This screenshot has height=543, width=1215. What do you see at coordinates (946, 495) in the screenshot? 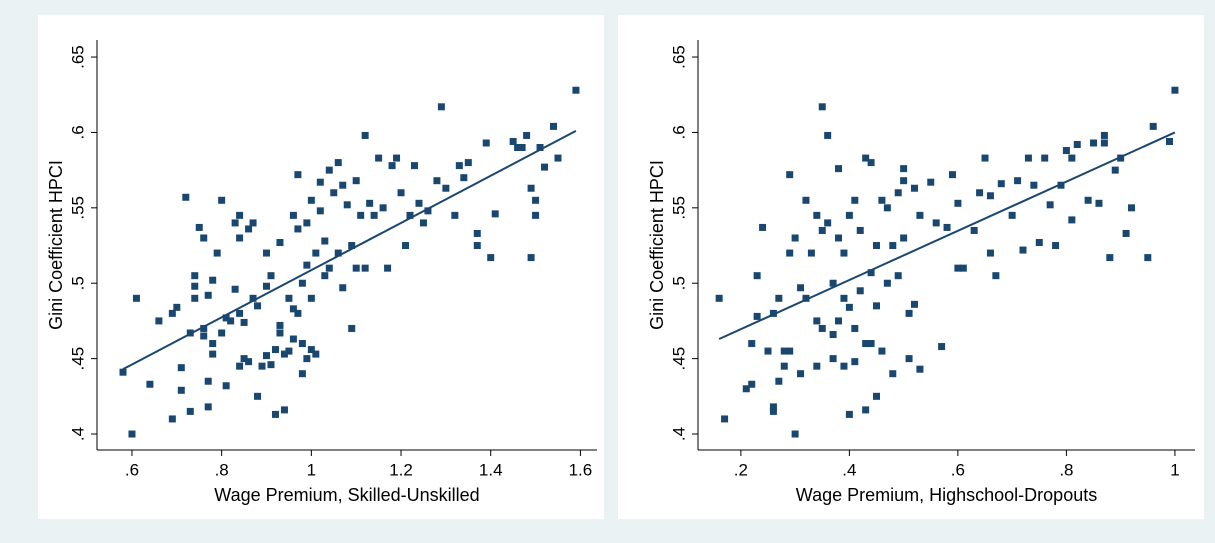
I see `x-axis-title: Wage Premium, Highschool-Dropouts` at bounding box center [946, 495].